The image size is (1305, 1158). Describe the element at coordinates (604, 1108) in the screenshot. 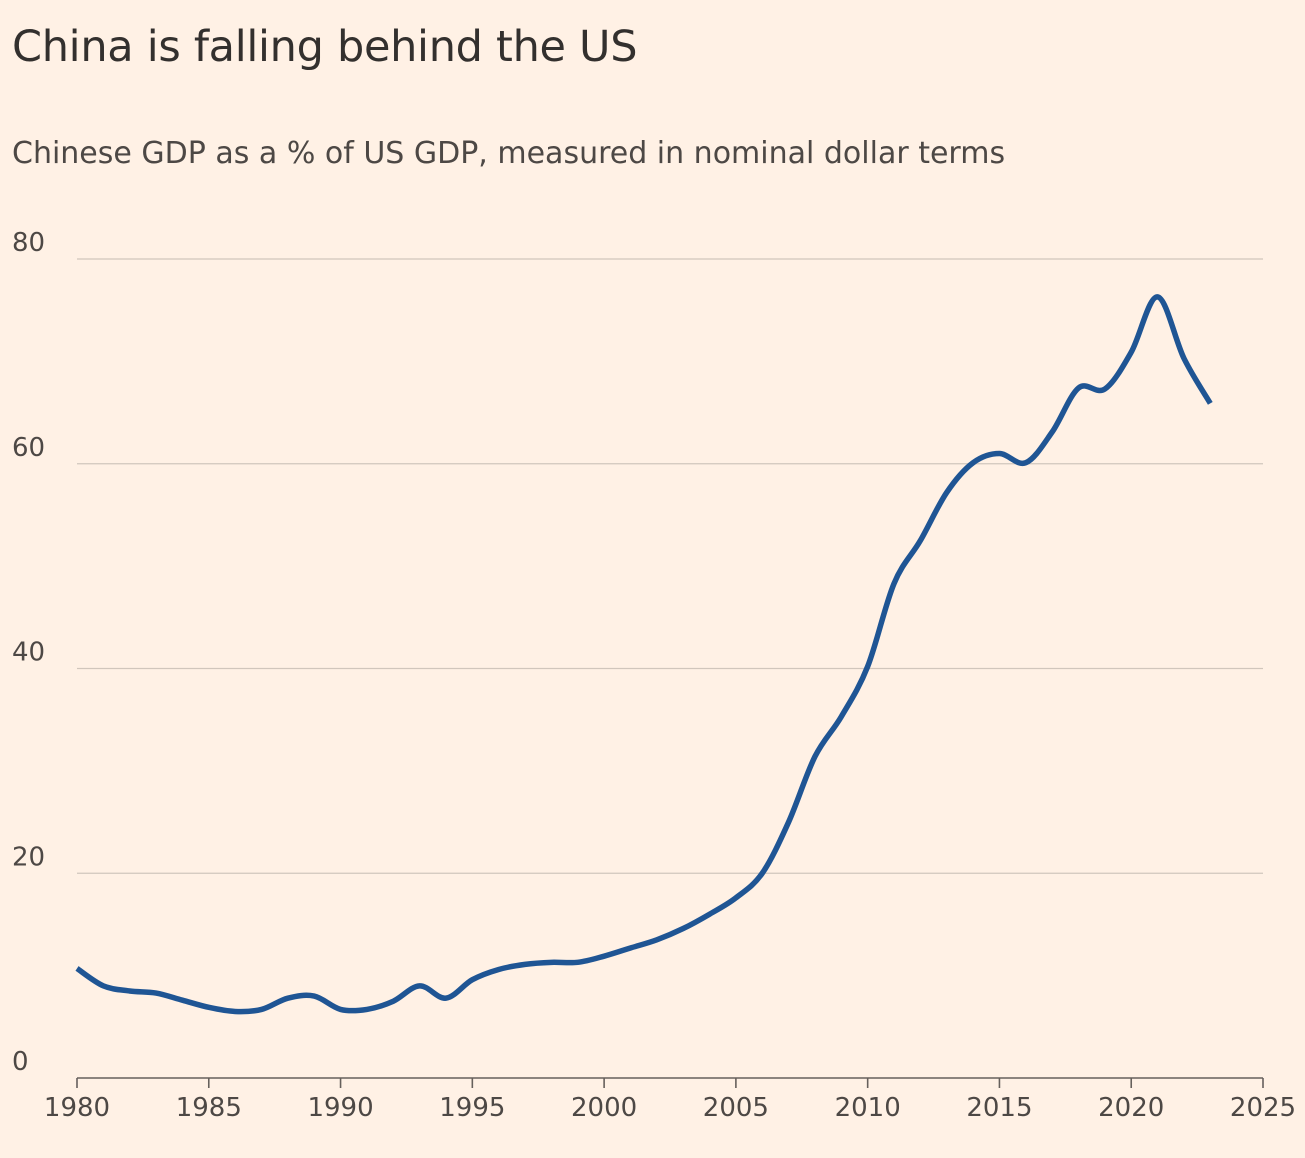

I see `x-tick-label: 2000` at that location.